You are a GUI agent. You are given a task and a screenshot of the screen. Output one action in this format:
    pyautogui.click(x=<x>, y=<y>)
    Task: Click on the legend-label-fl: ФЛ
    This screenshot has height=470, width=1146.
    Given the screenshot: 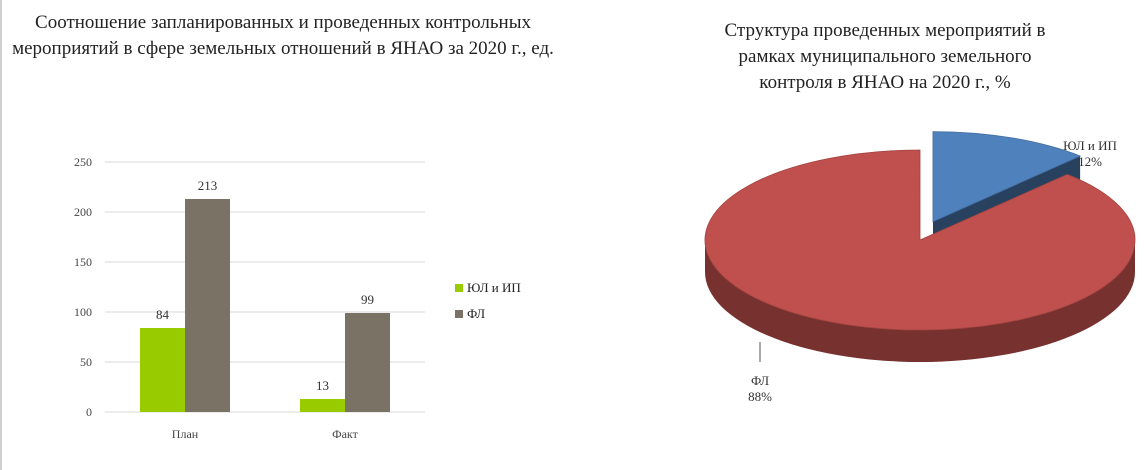 What is the action you would take?
    pyautogui.click(x=476, y=313)
    